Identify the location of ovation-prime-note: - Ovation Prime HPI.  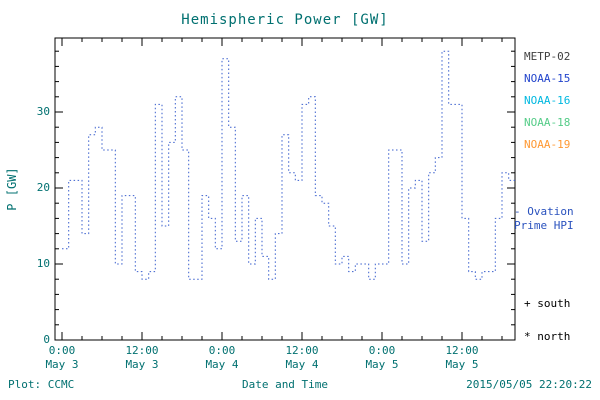
(544, 219).